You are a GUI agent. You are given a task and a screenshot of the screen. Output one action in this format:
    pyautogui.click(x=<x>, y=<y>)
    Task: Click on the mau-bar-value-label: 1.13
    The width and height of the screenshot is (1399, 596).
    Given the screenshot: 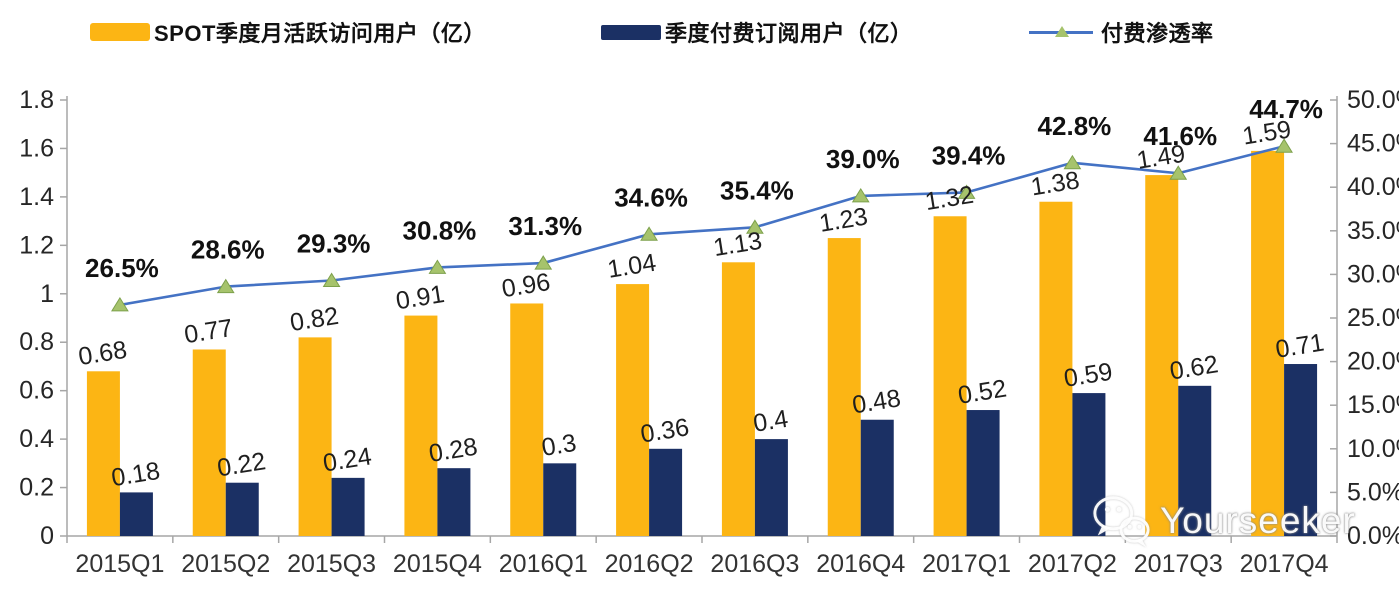 What is the action you would take?
    pyautogui.click(x=737, y=244)
    